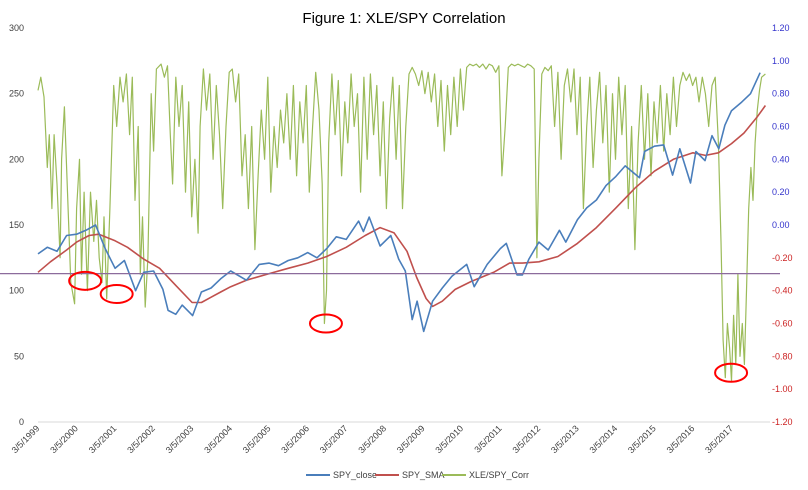  I want to click on left-tick-label: 0, so click(21, 422).